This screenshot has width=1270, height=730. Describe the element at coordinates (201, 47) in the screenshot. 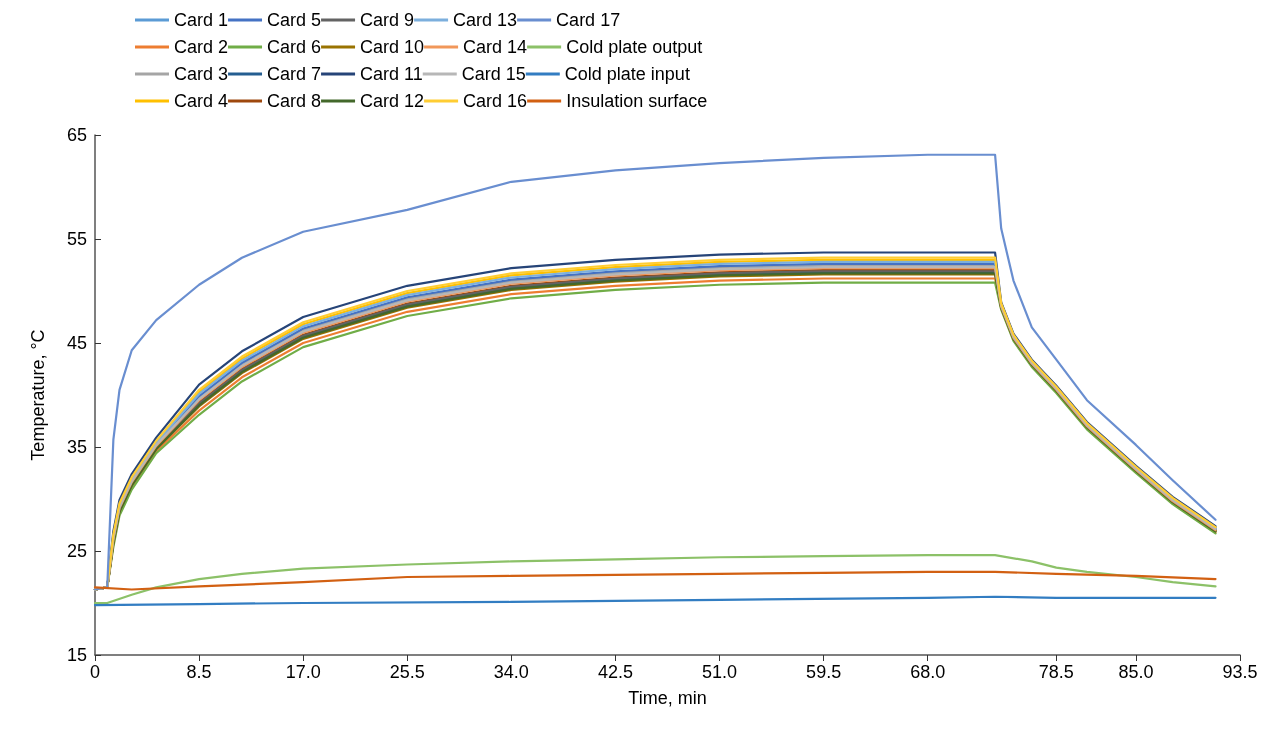

I see `legend-label: Card 2` at that location.